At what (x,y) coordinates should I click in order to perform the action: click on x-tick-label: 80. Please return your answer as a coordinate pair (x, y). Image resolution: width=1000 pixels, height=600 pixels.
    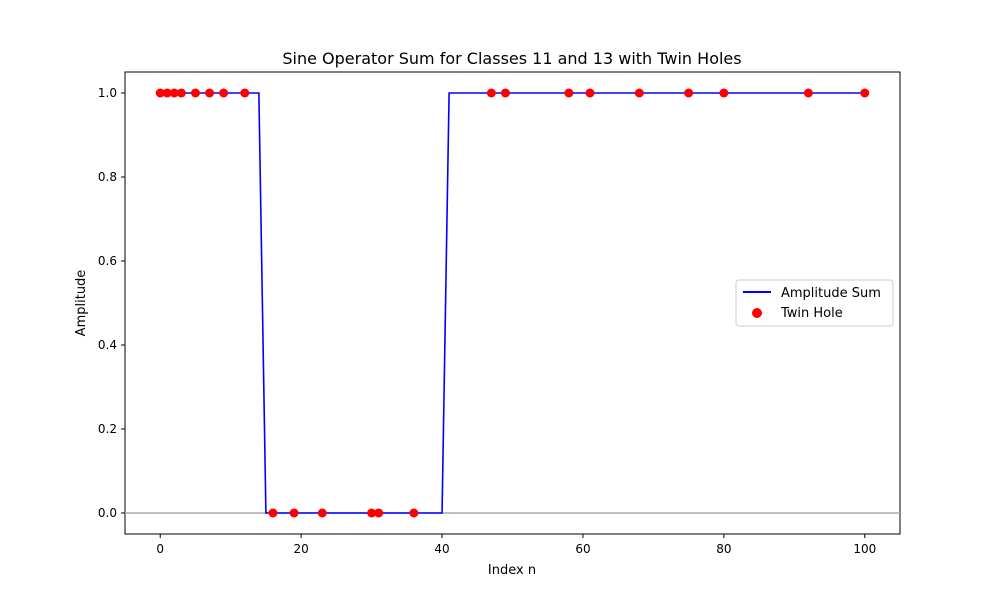
    Looking at the image, I should click on (723, 549).